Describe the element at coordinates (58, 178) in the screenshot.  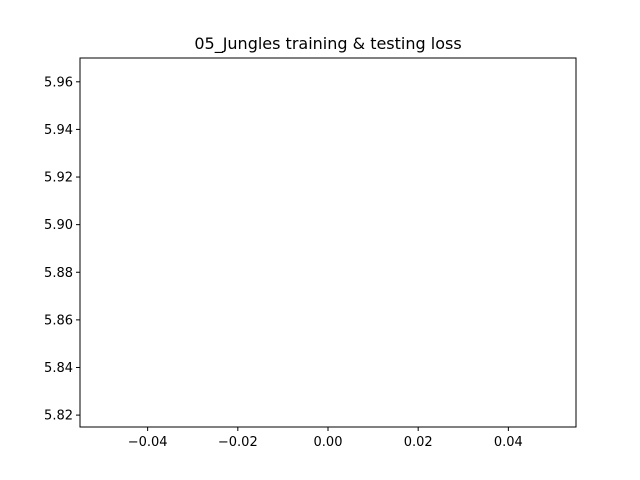
I see `y-tick-label: 5.92` at that location.